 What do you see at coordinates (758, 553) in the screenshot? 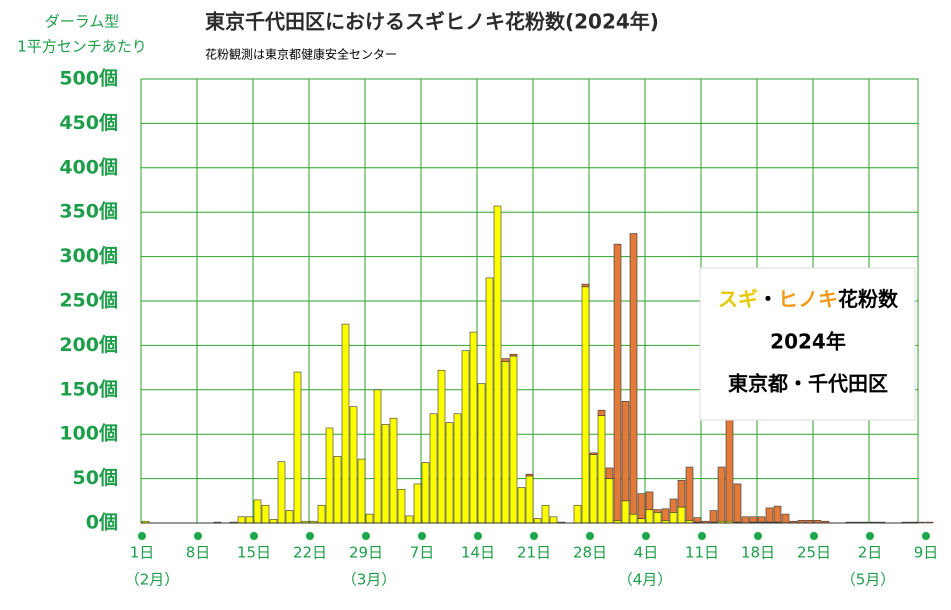
I see `x-tick-label: 18日` at bounding box center [758, 553].